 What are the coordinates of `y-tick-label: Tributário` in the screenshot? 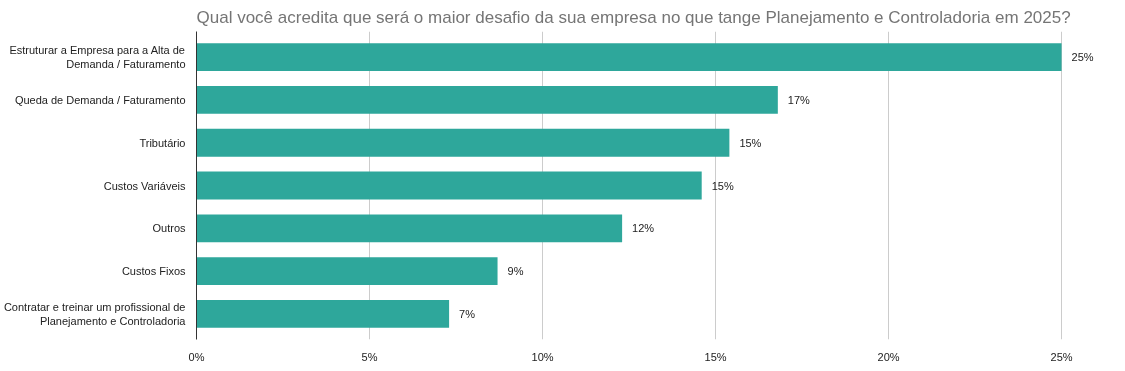 It's located at (162, 142).